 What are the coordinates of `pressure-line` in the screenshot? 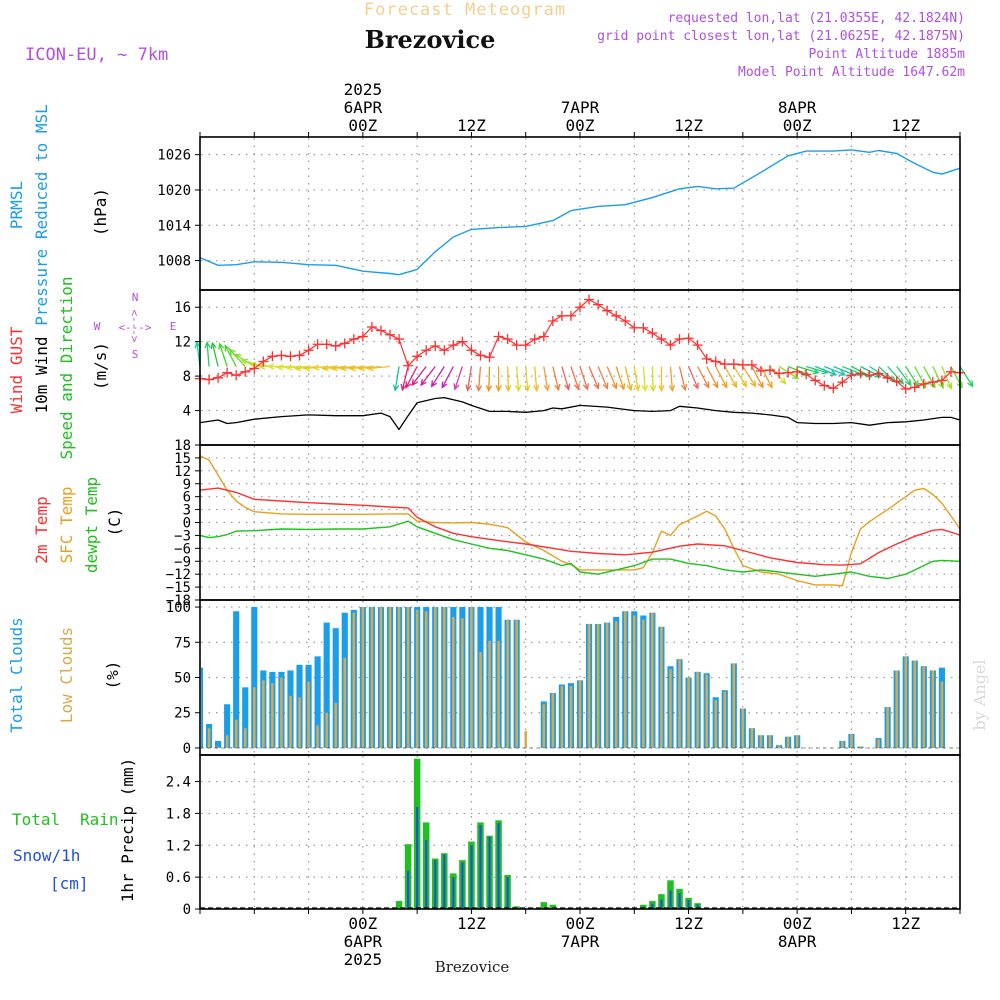 It's located at (580, 212).